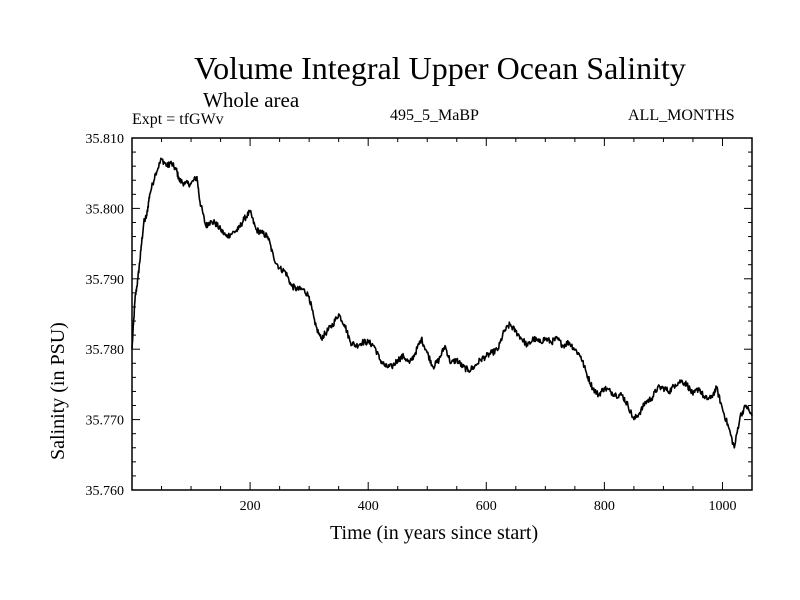 The image size is (800, 600). What do you see at coordinates (434, 533) in the screenshot?
I see `x-axis-label: Time (in years since start)` at bounding box center [434, 533].